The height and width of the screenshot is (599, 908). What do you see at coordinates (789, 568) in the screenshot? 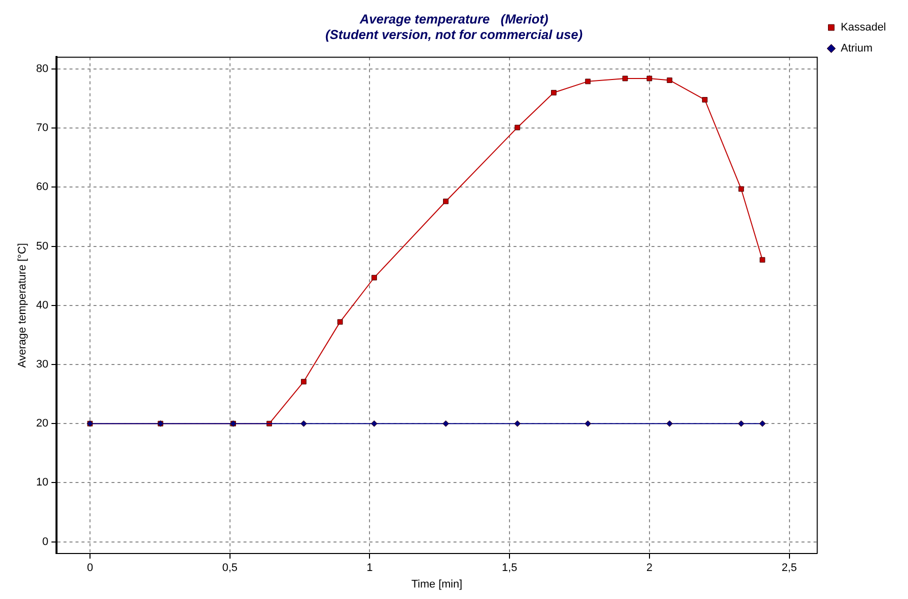
I see `x-tick-label: 2,5` at bounding box center [789, 568].